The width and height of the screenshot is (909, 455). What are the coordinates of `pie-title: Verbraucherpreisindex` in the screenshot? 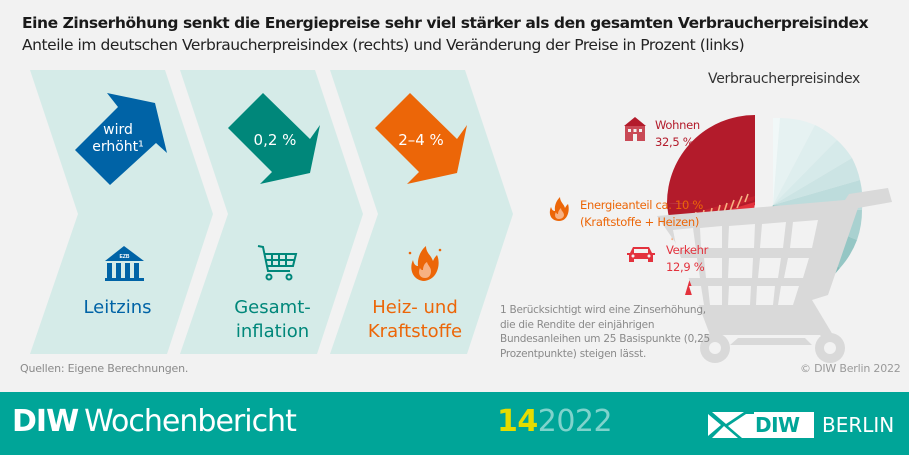 It's located at (784, 79).